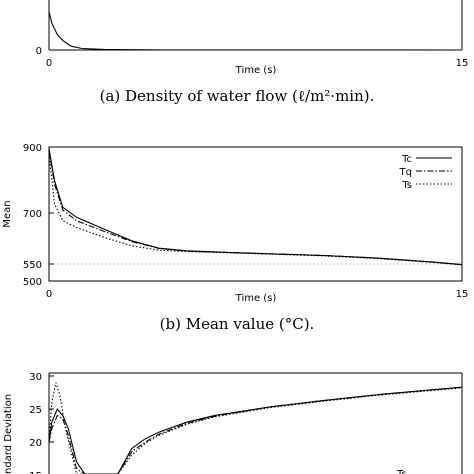  Describe the element at coordinates (462, 294) in the screenshot. I see `panel-b-xtick-1: 15` at that location.